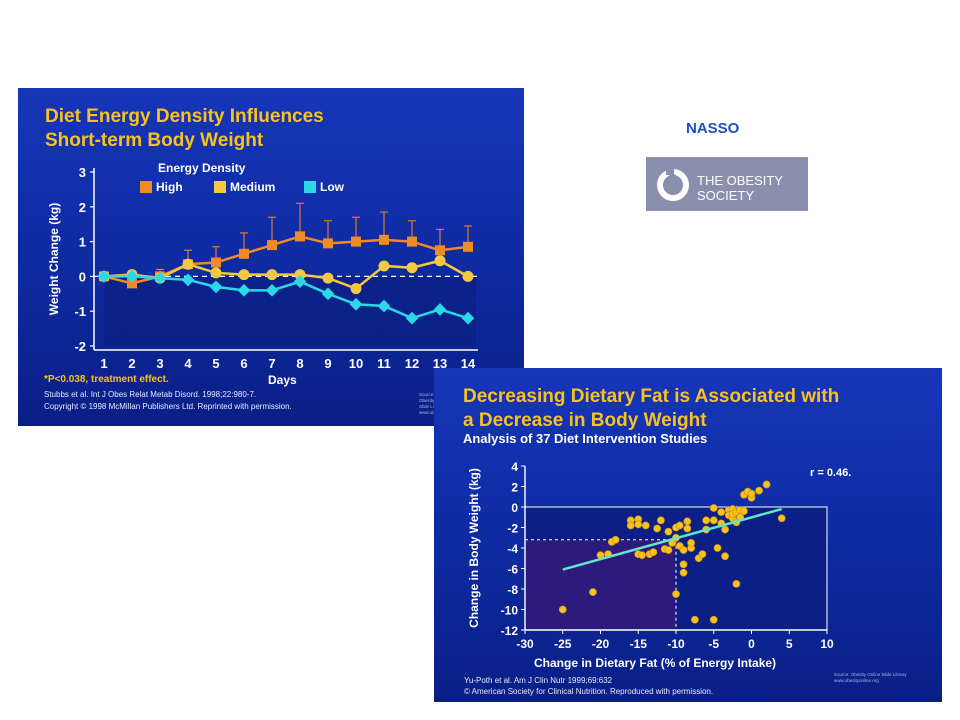 This screenshot has height=720, width=960. I want to click on chart2-x-tick-label: -5, so click(713, 644).